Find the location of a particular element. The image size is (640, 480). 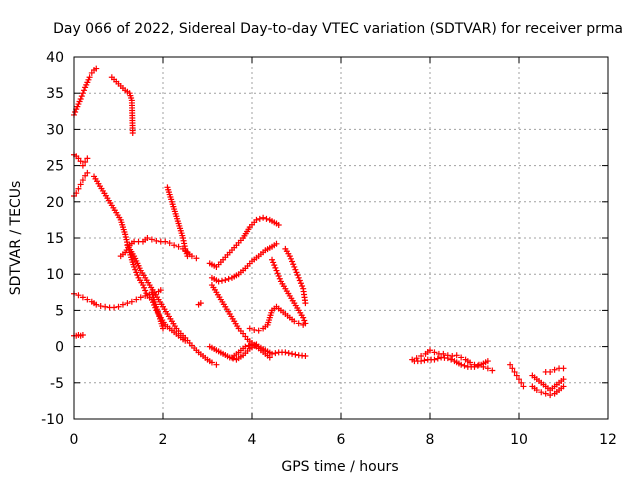

x-tick-label: 10 is located at coordinates (519, 440).